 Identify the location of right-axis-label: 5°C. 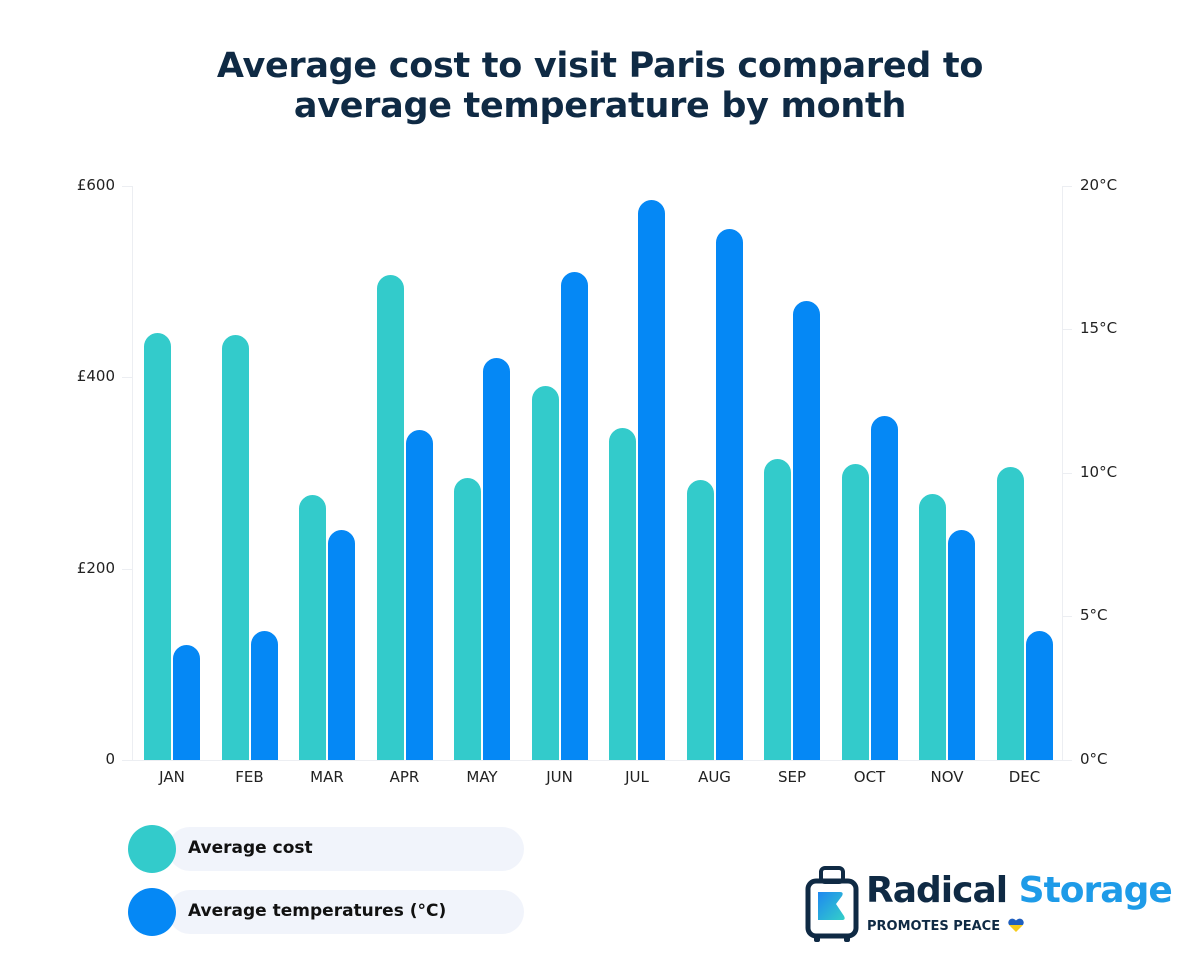
(1094, 615).